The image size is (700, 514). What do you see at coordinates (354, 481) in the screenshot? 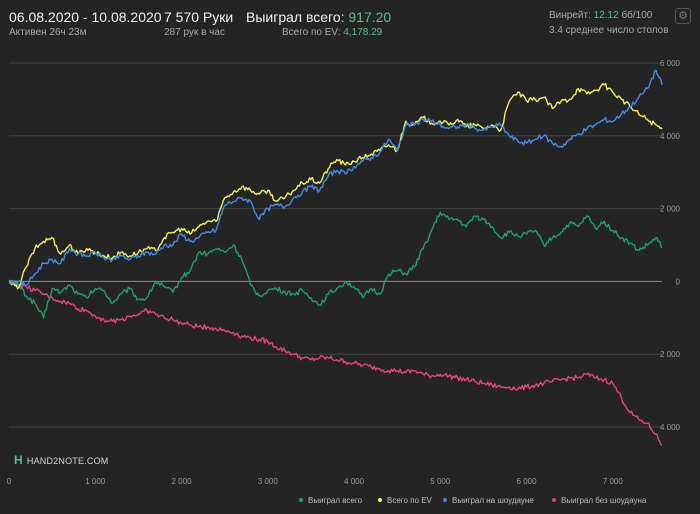
I see `x-tick-label: 4 000` at bounding box center [354, 481].